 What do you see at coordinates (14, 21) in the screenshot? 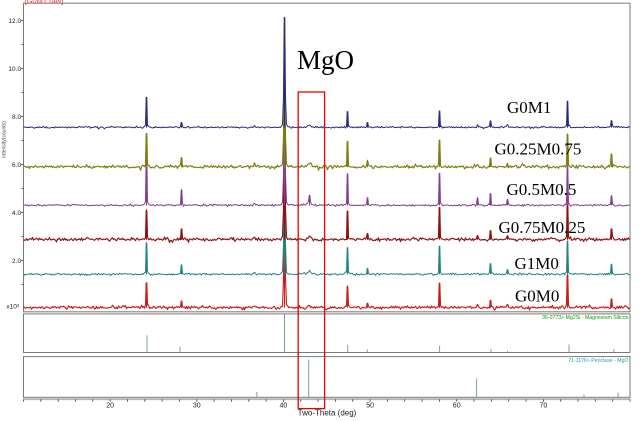
I see `svg-text: 12.0` at bounding box center [14, 21].